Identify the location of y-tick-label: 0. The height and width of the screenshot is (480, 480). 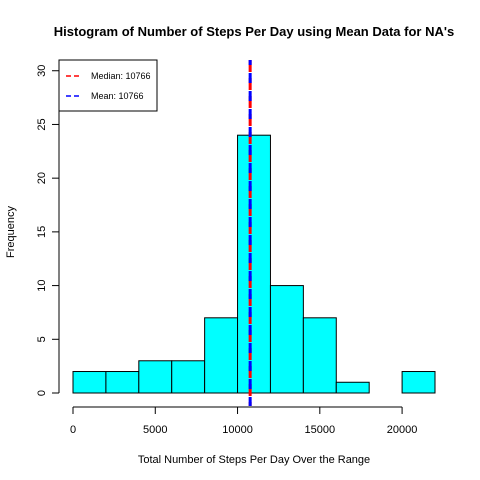
(42, 393).